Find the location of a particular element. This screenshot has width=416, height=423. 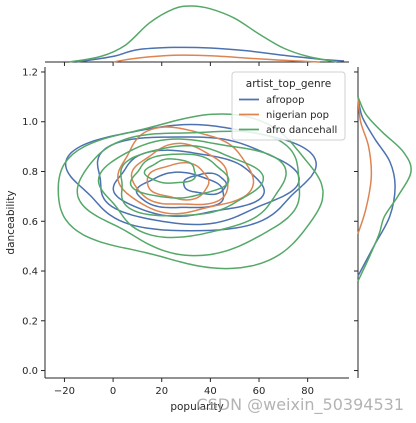

watermark-text: CSDN @weixin_50394531 is located at coordinates (300, 405).